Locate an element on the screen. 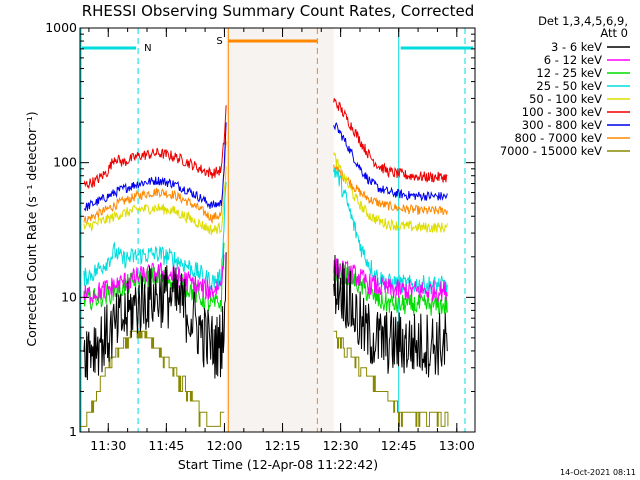 The height and width of the screenshot is (480, 640). y-tick-label: 10 is located at coordinates (69, 296).